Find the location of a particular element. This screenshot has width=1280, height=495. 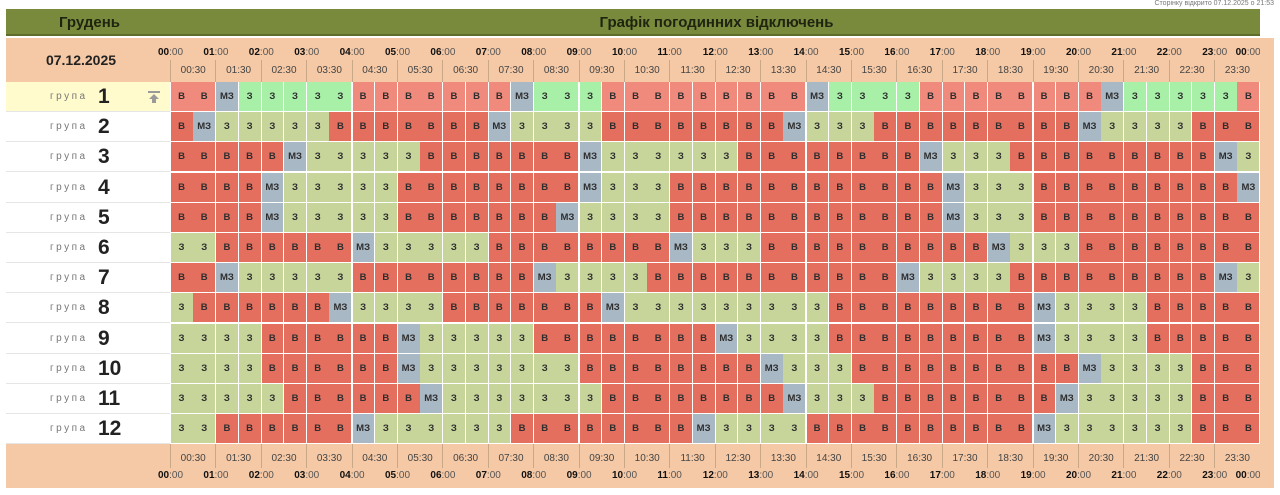

hour-tick: 16:00 is located at coordinates (897, 475).